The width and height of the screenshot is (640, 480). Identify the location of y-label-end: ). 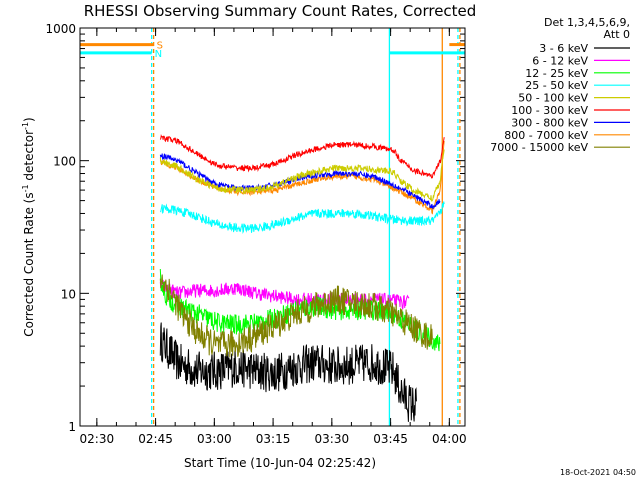
(29, 119).